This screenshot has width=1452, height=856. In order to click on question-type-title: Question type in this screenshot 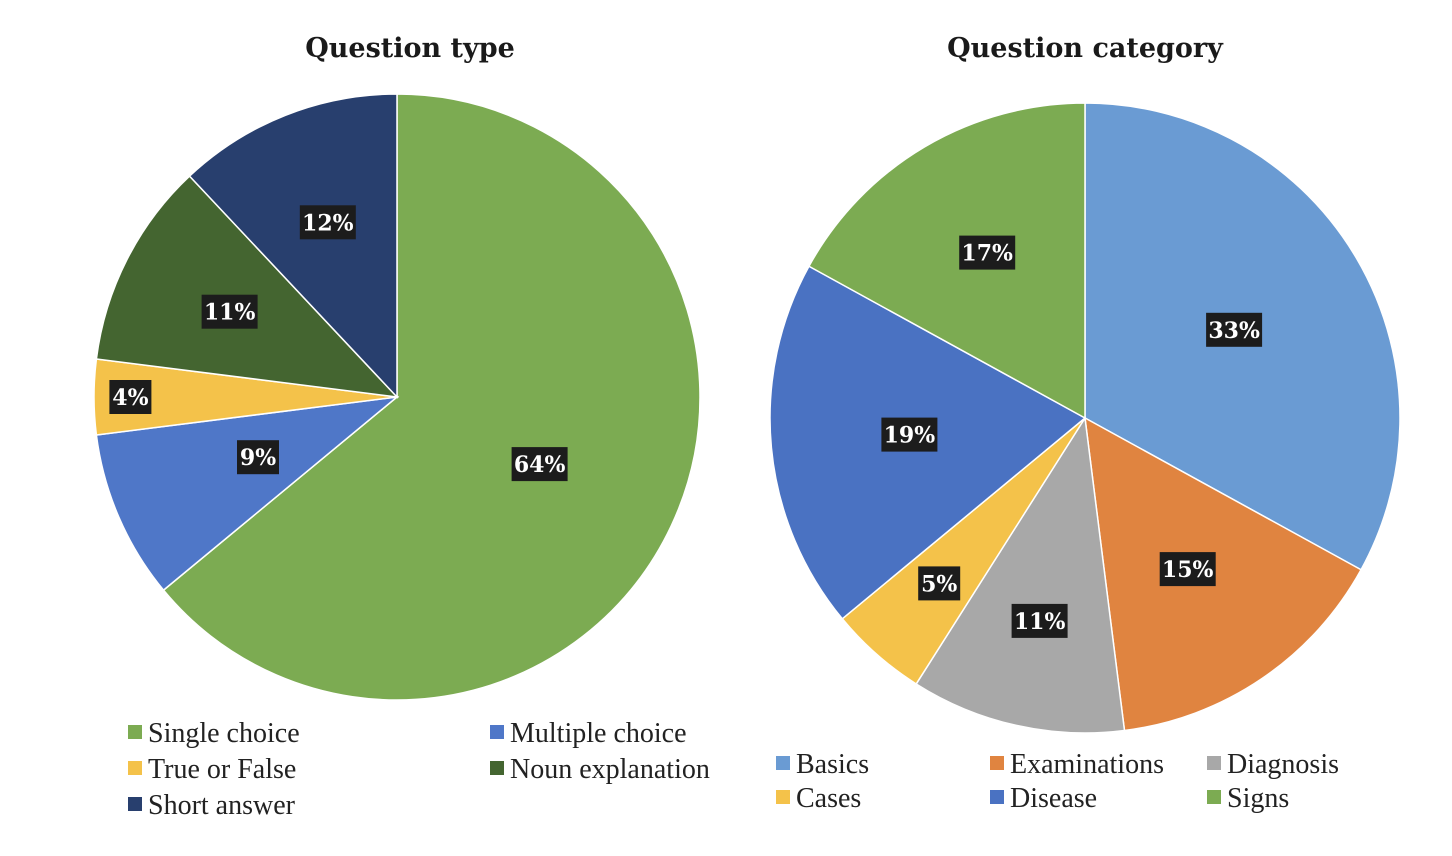, I will do `click(410, 48)`.